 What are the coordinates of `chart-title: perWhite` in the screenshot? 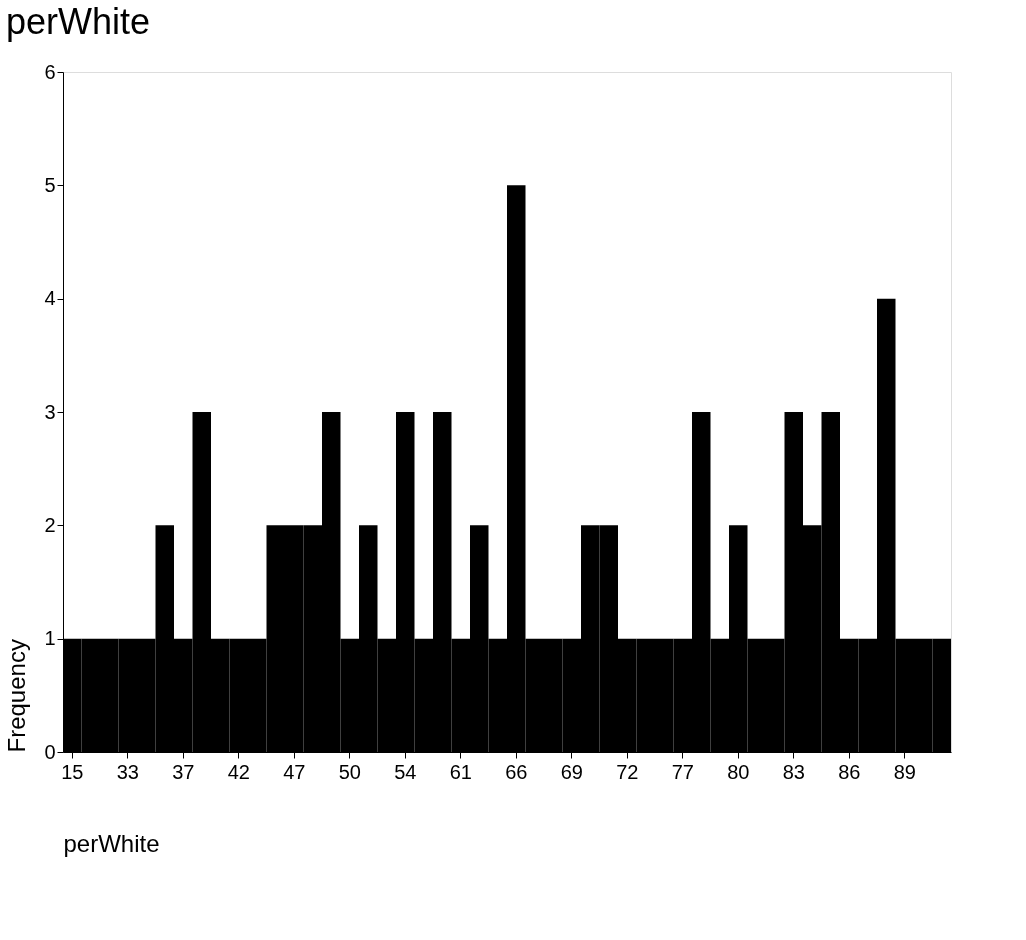 It's located at (77, 21).